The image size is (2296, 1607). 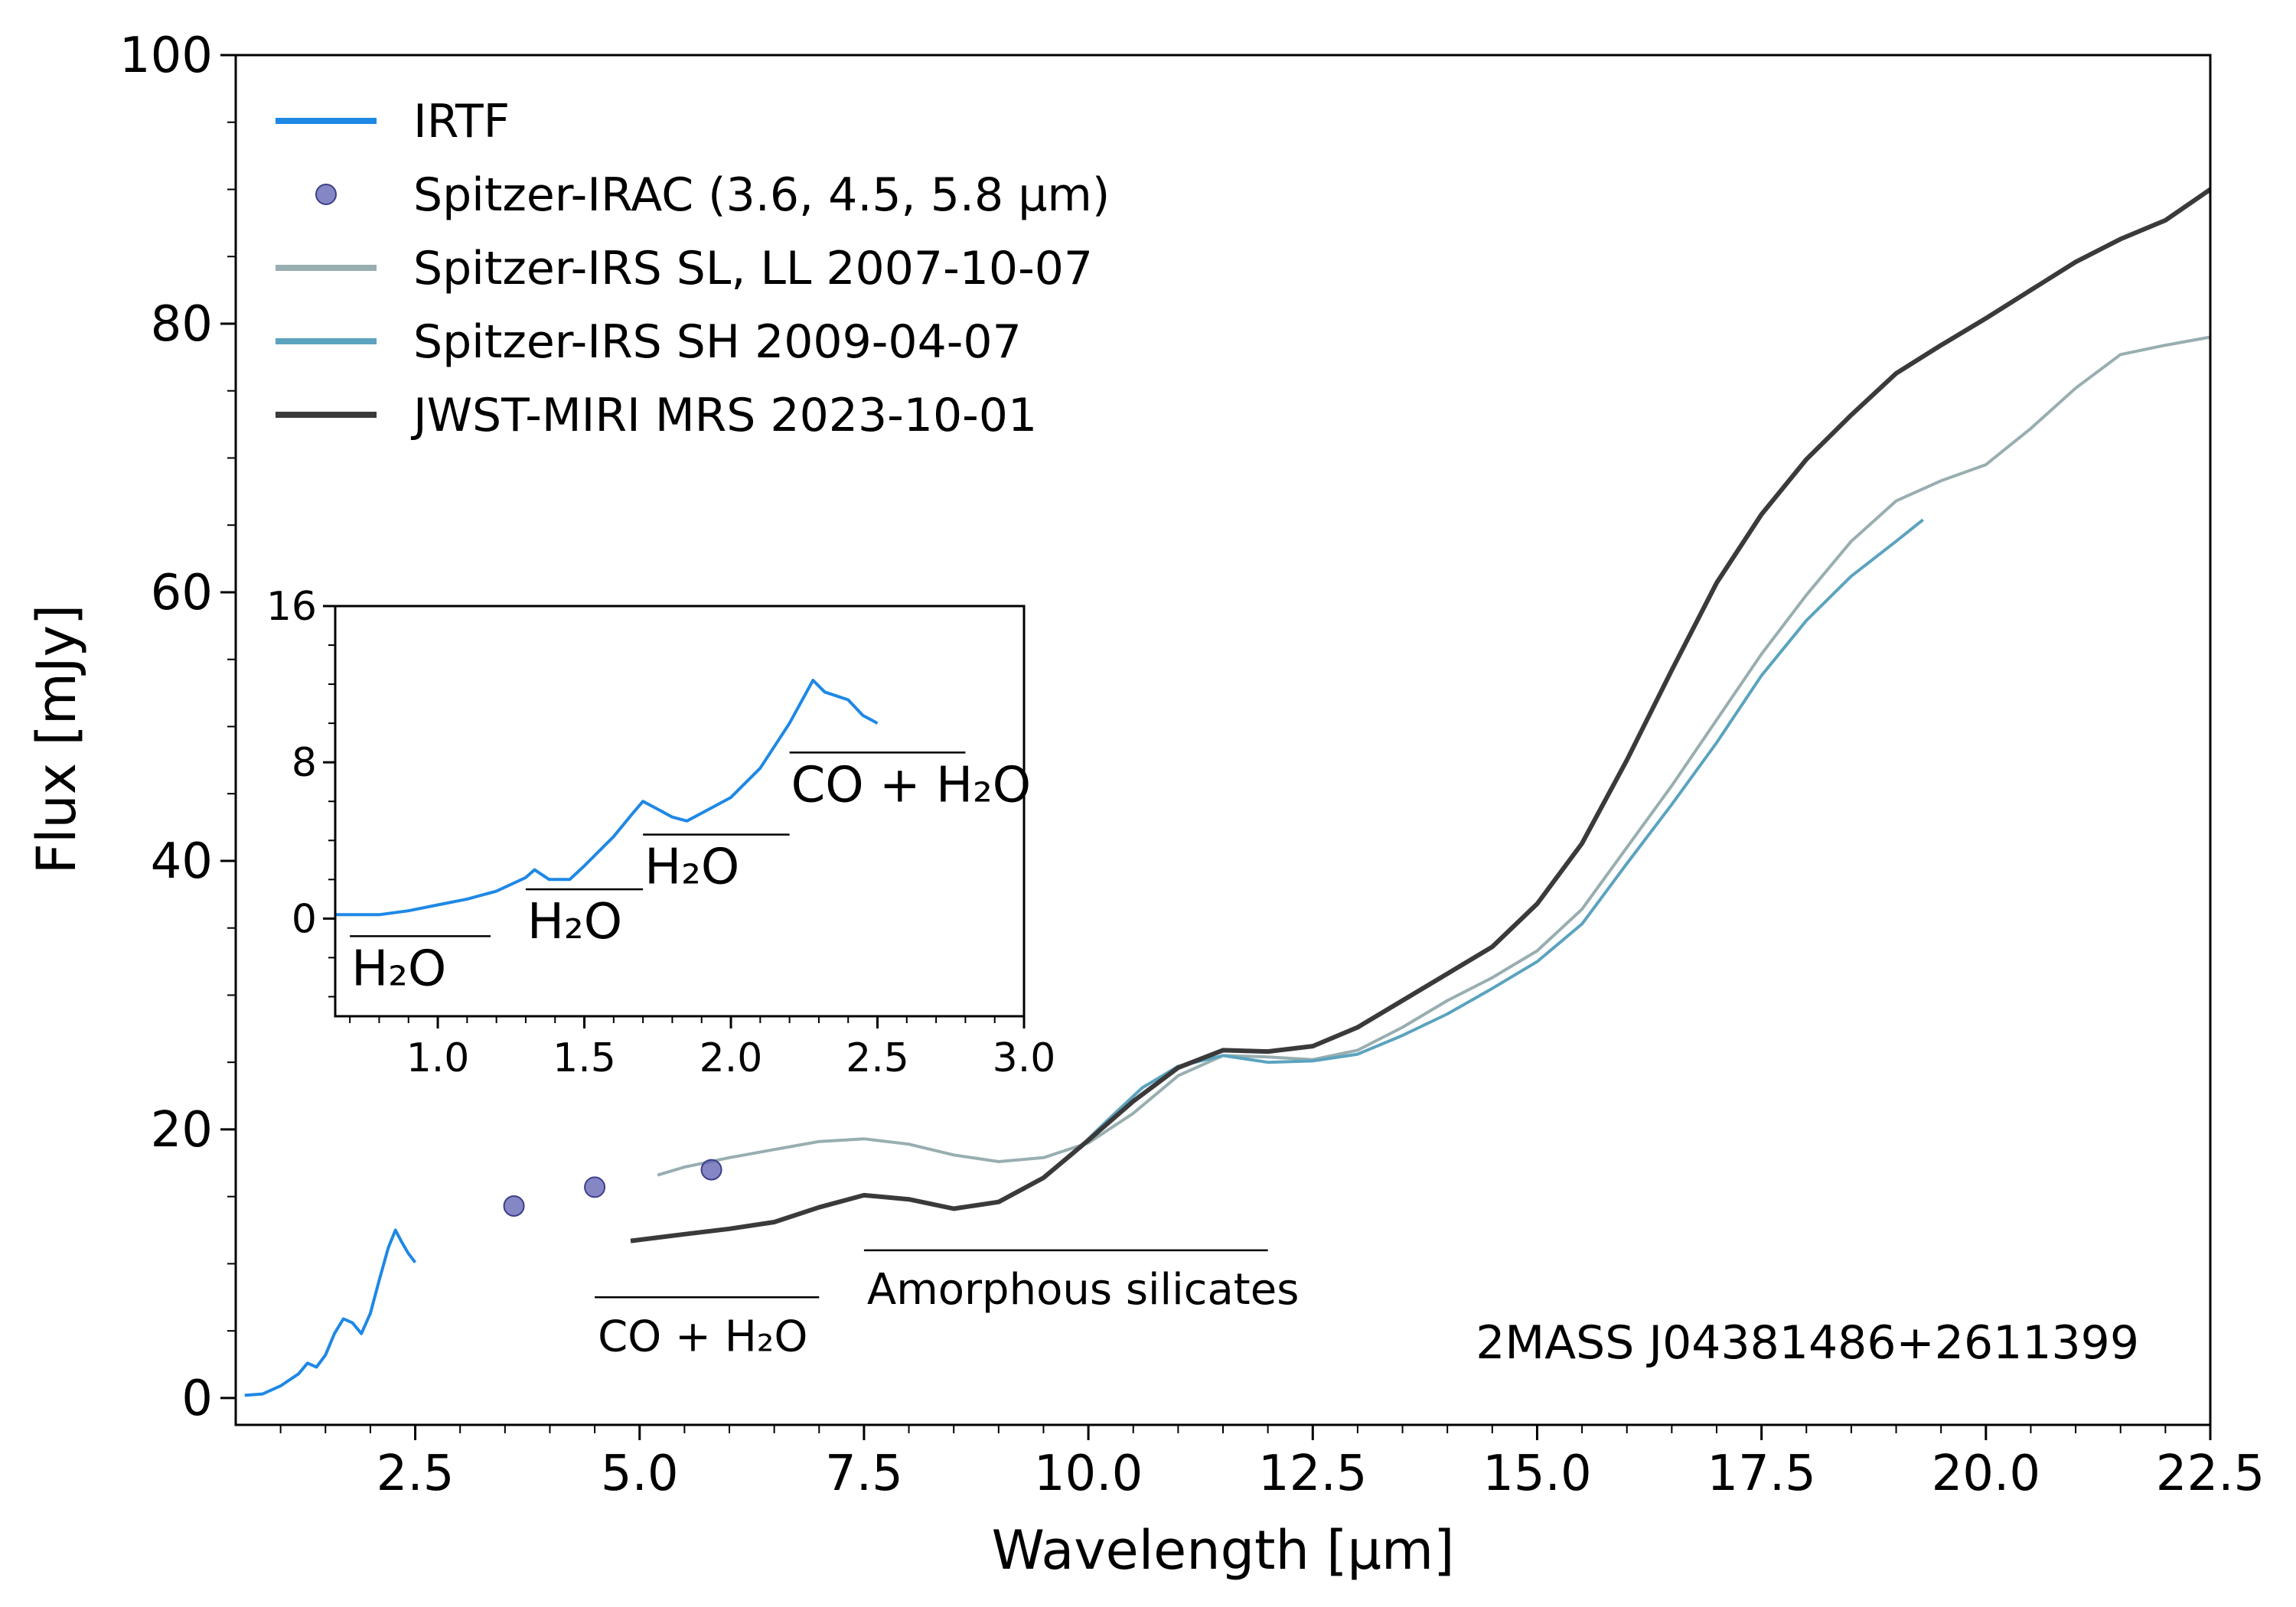 I want to click on y-axis-title: Flux [mJy], so click(x=56, y=740).